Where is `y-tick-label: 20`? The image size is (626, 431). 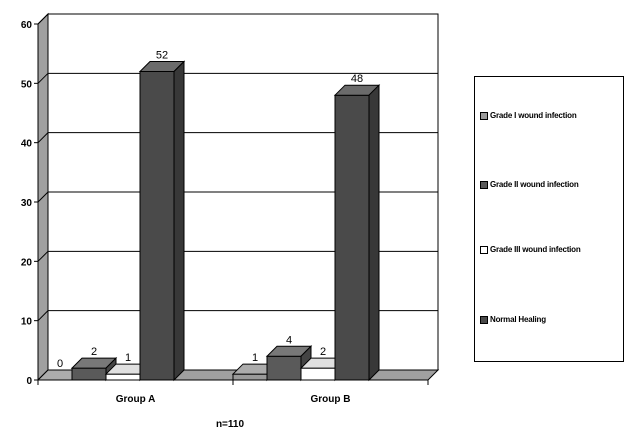
y-tick-label: 20 is located at coordinates (27, 262).